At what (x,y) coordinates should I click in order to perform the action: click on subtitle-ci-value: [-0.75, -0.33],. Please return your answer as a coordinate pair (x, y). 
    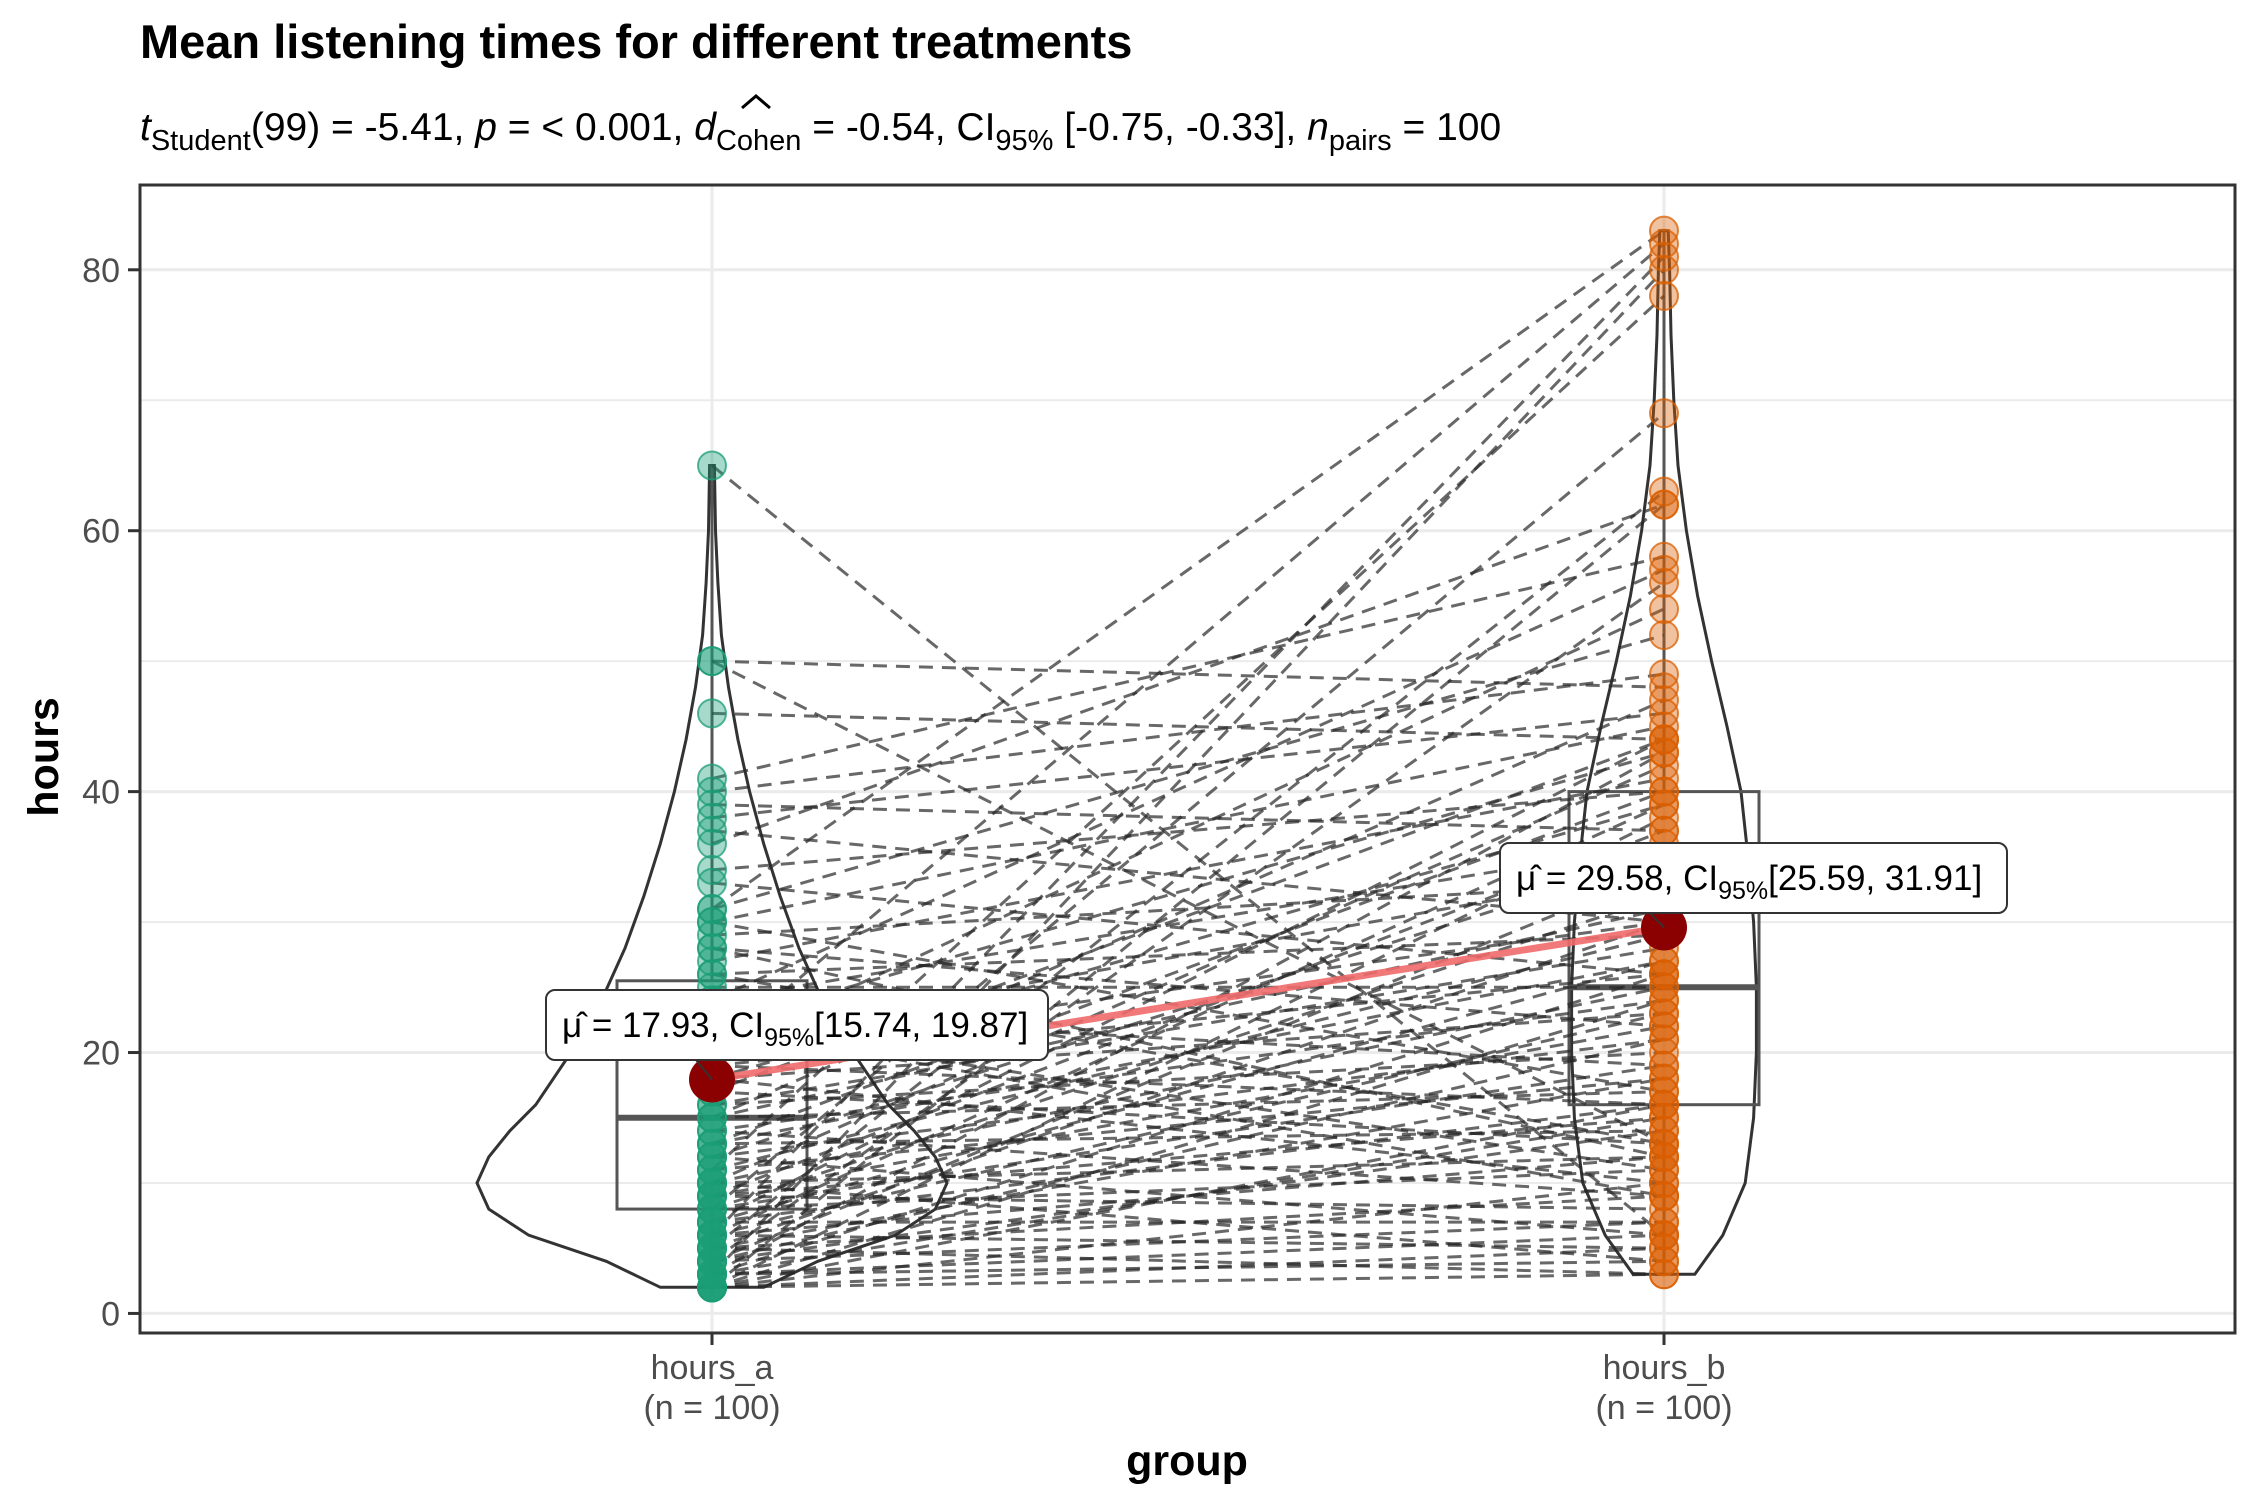
    Looking at the image, I should click on (1180, 127).